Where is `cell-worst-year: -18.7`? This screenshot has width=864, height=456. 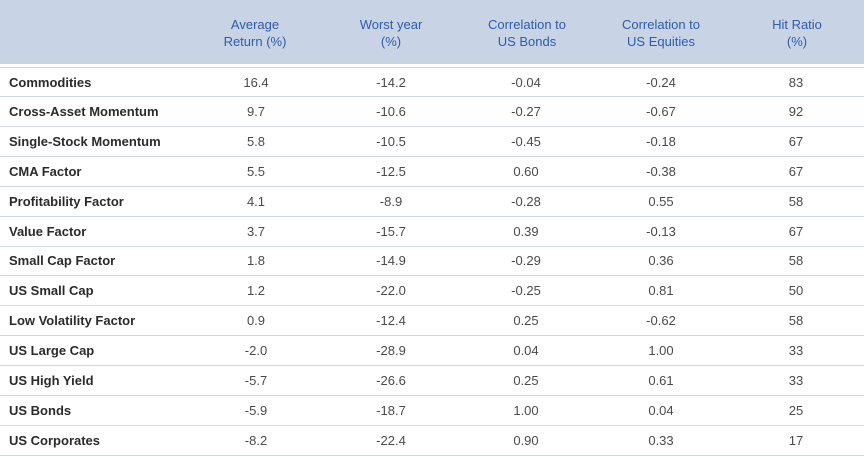 cell-worst-year: -18.7 is located at coordinates (391, 410).